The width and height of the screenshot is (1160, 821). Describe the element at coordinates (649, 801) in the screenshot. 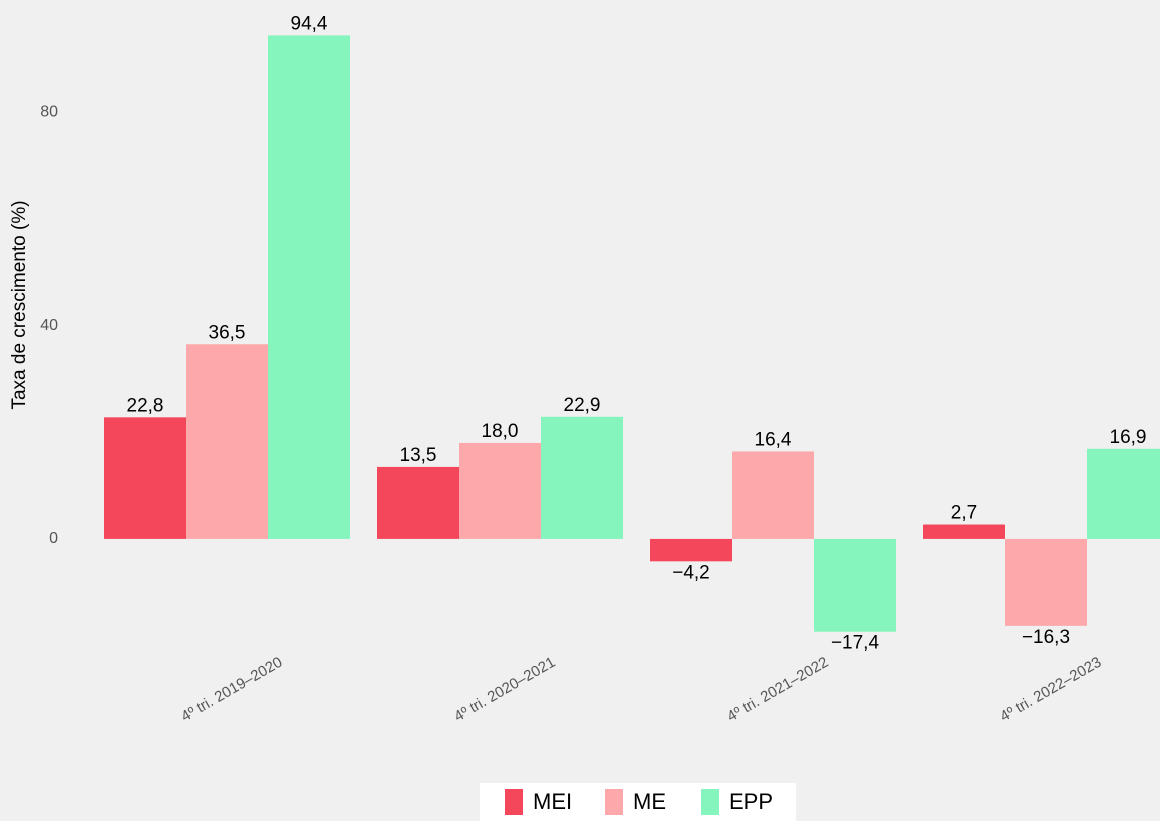

I see `legend-label: ME` at that location.